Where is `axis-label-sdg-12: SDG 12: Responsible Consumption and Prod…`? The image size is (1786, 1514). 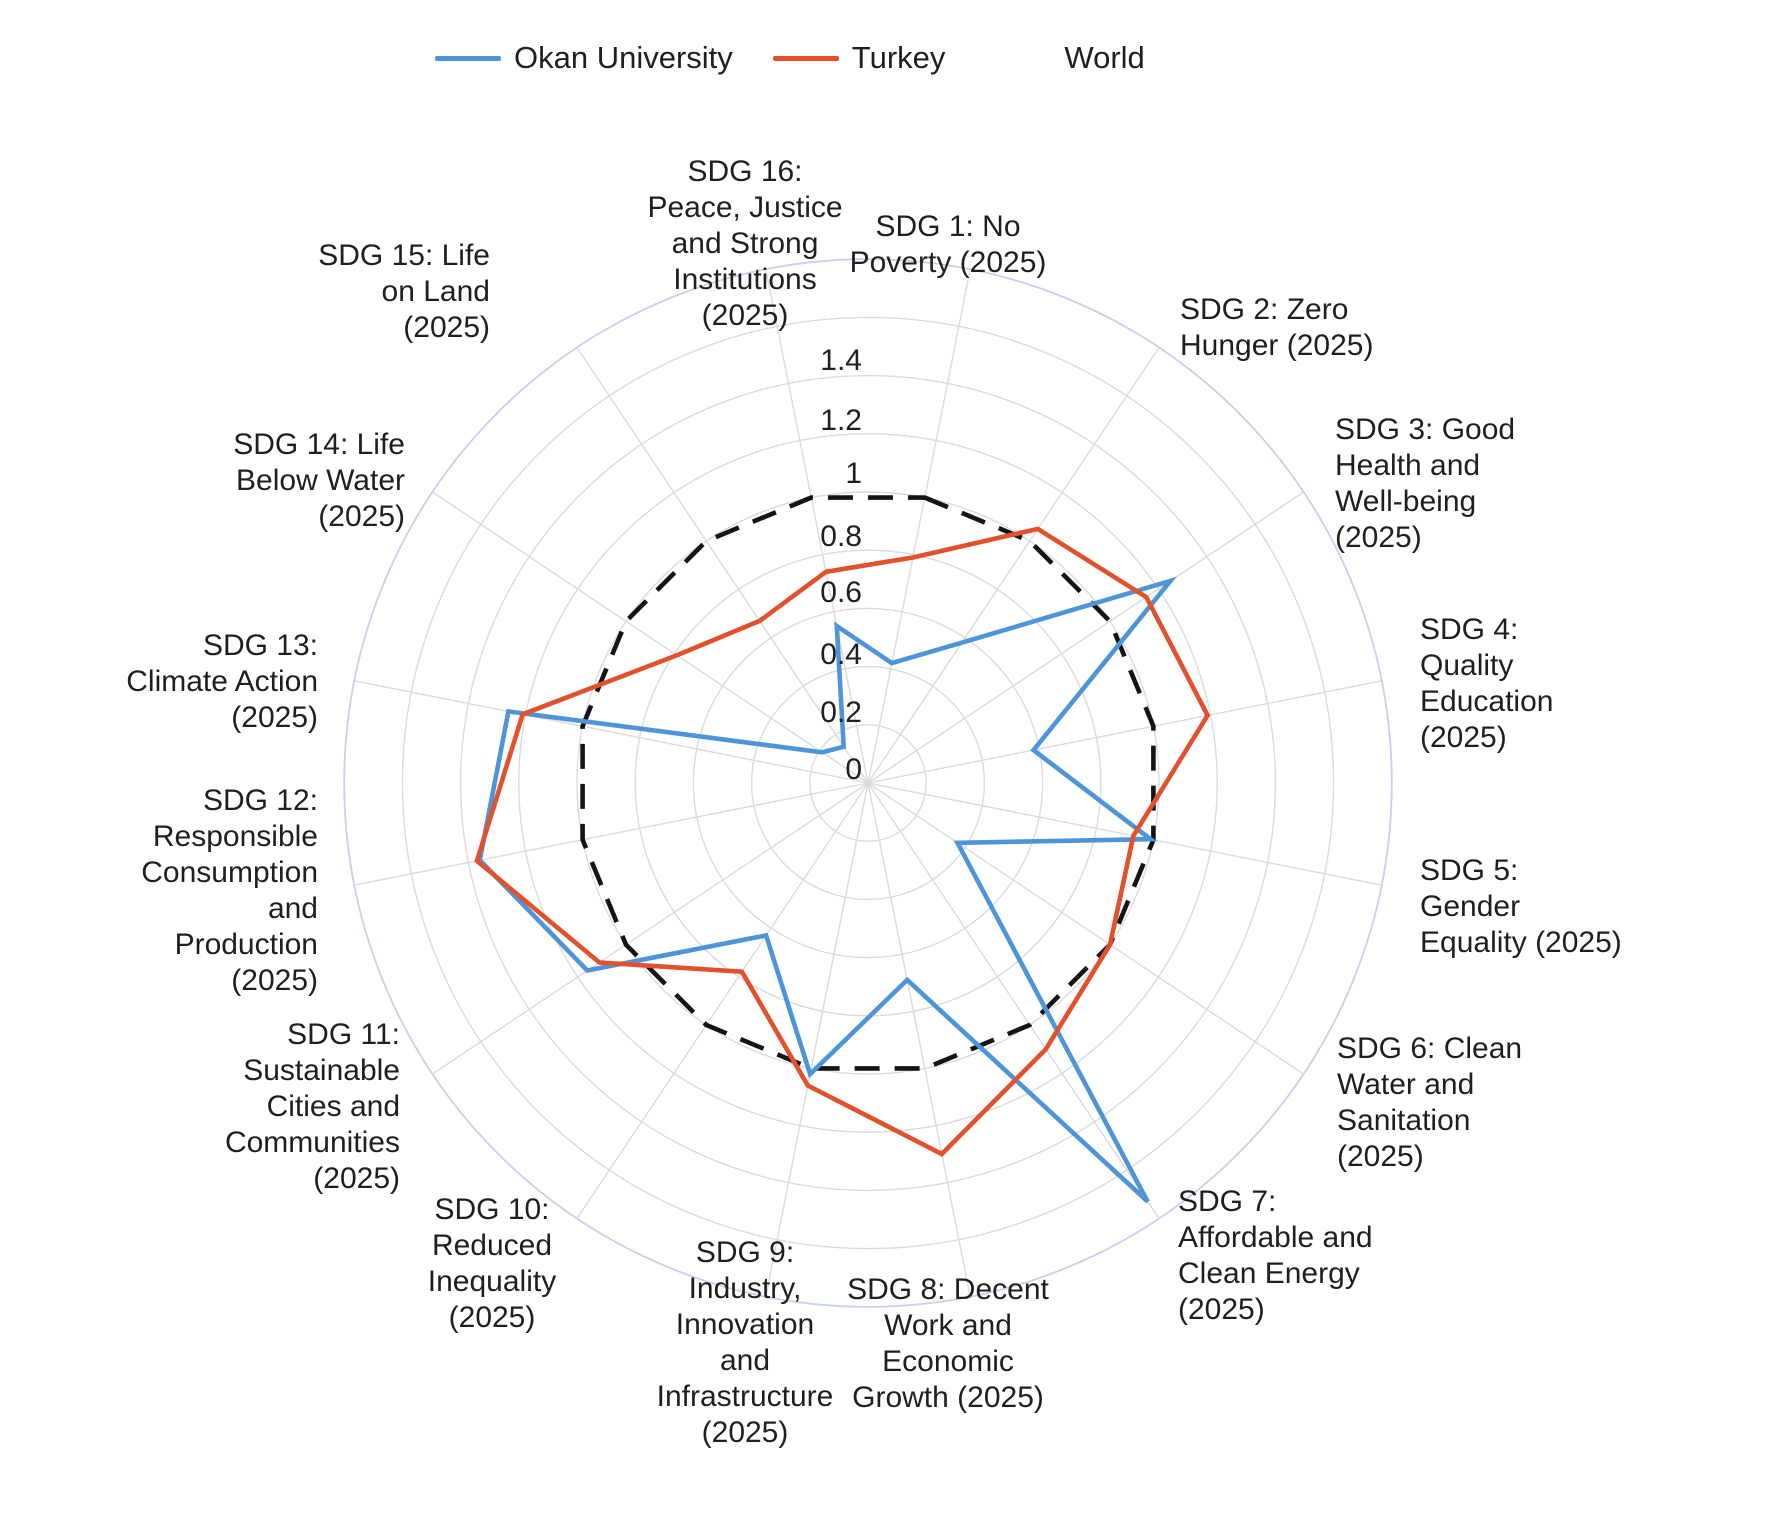
axis-label-sdg-12: SDG 12: Responsible Consumption and Prod… is located at coordinates (229, 890).